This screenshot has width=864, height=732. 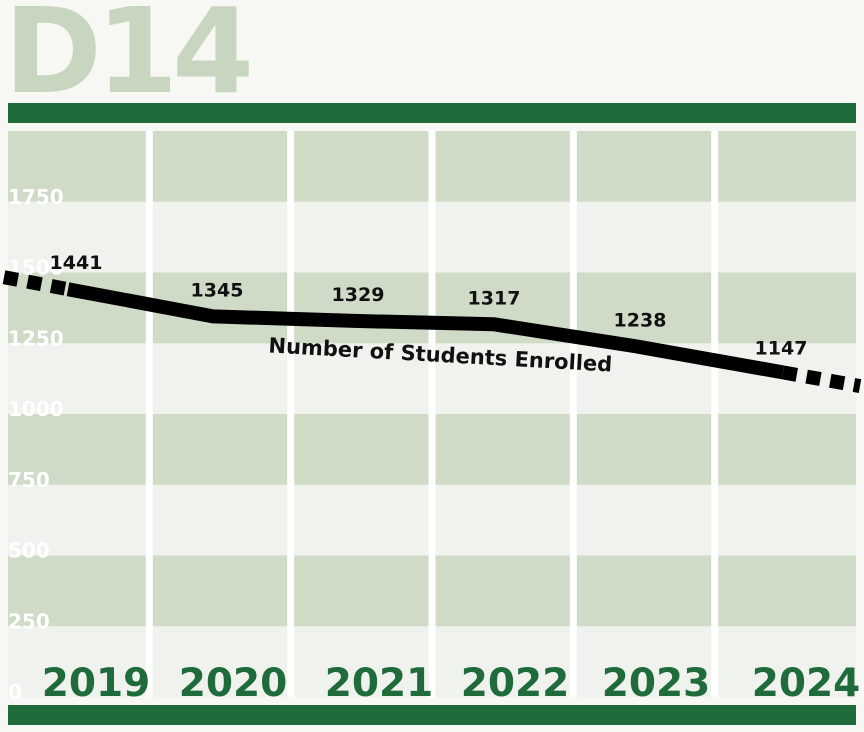 What do you see at coordinates (29, 551) in the screenshot?
I see `y-tick-label: 500` at bounding box center [29, 551].